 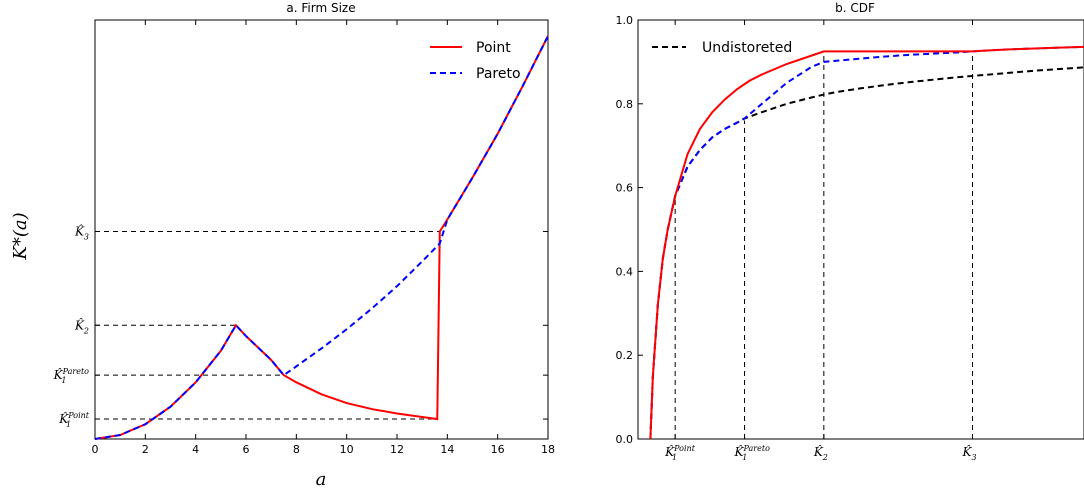 What do you see at coordinates (625, 271) in the screenshot?
I see `panel-b-ytick-label: 0.4` at bounding box center [625, 271].